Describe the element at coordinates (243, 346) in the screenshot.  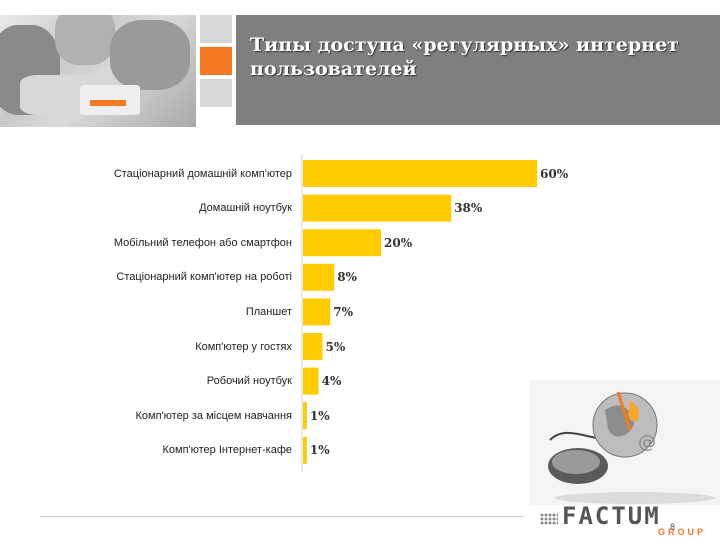
I see `category-label-5: Комп'ютер у гостях` at that location.